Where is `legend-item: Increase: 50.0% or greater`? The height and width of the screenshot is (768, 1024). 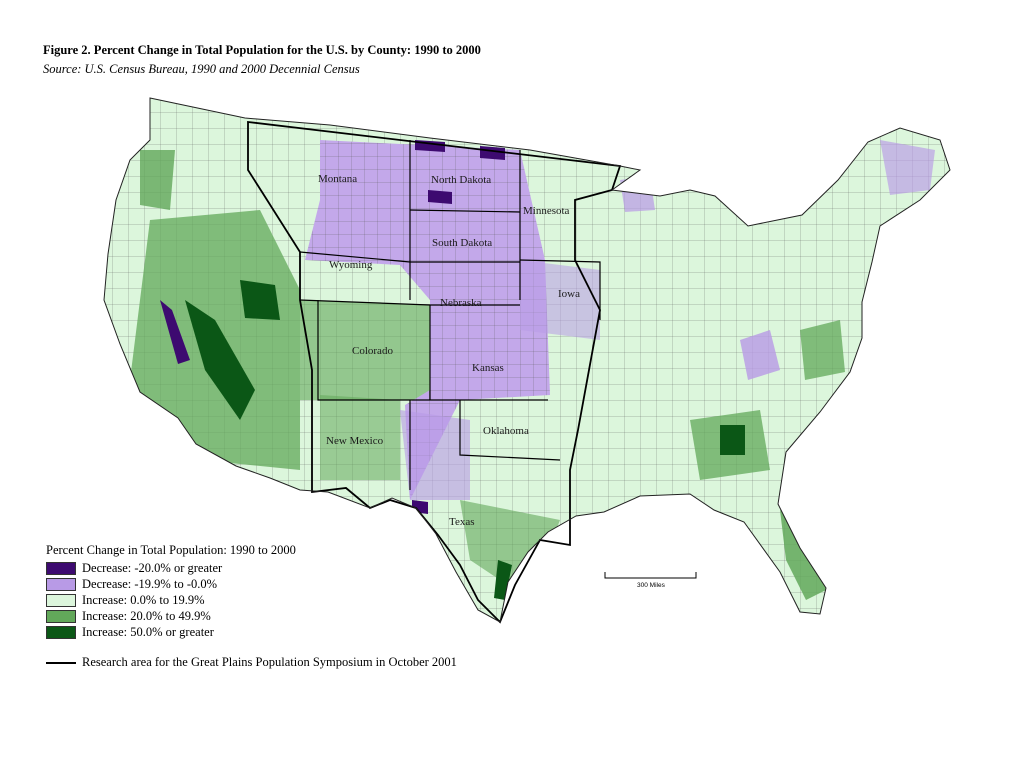 legend-item: Increase: 50.0% or greater is located at coordinates (171, 632).